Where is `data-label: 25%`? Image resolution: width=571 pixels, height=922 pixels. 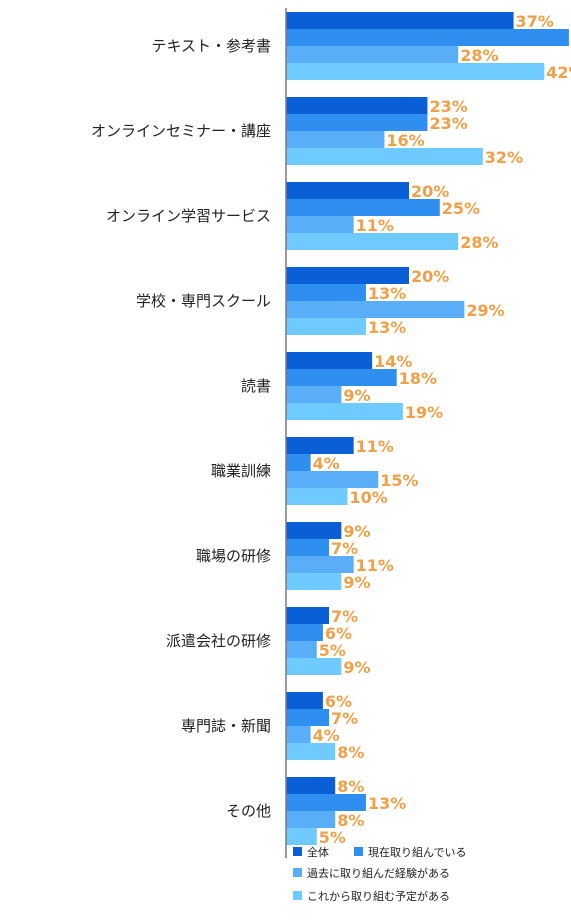 data-label: 25% is located at coordinates (461, 208).